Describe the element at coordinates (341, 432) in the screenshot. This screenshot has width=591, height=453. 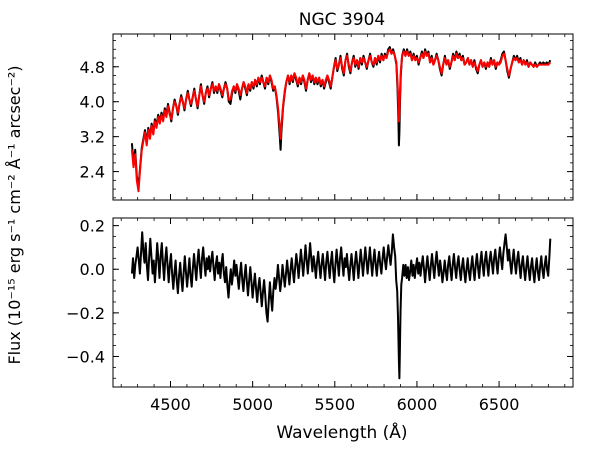
I see `x-axis-label: Wavelength (Å)` at that location.